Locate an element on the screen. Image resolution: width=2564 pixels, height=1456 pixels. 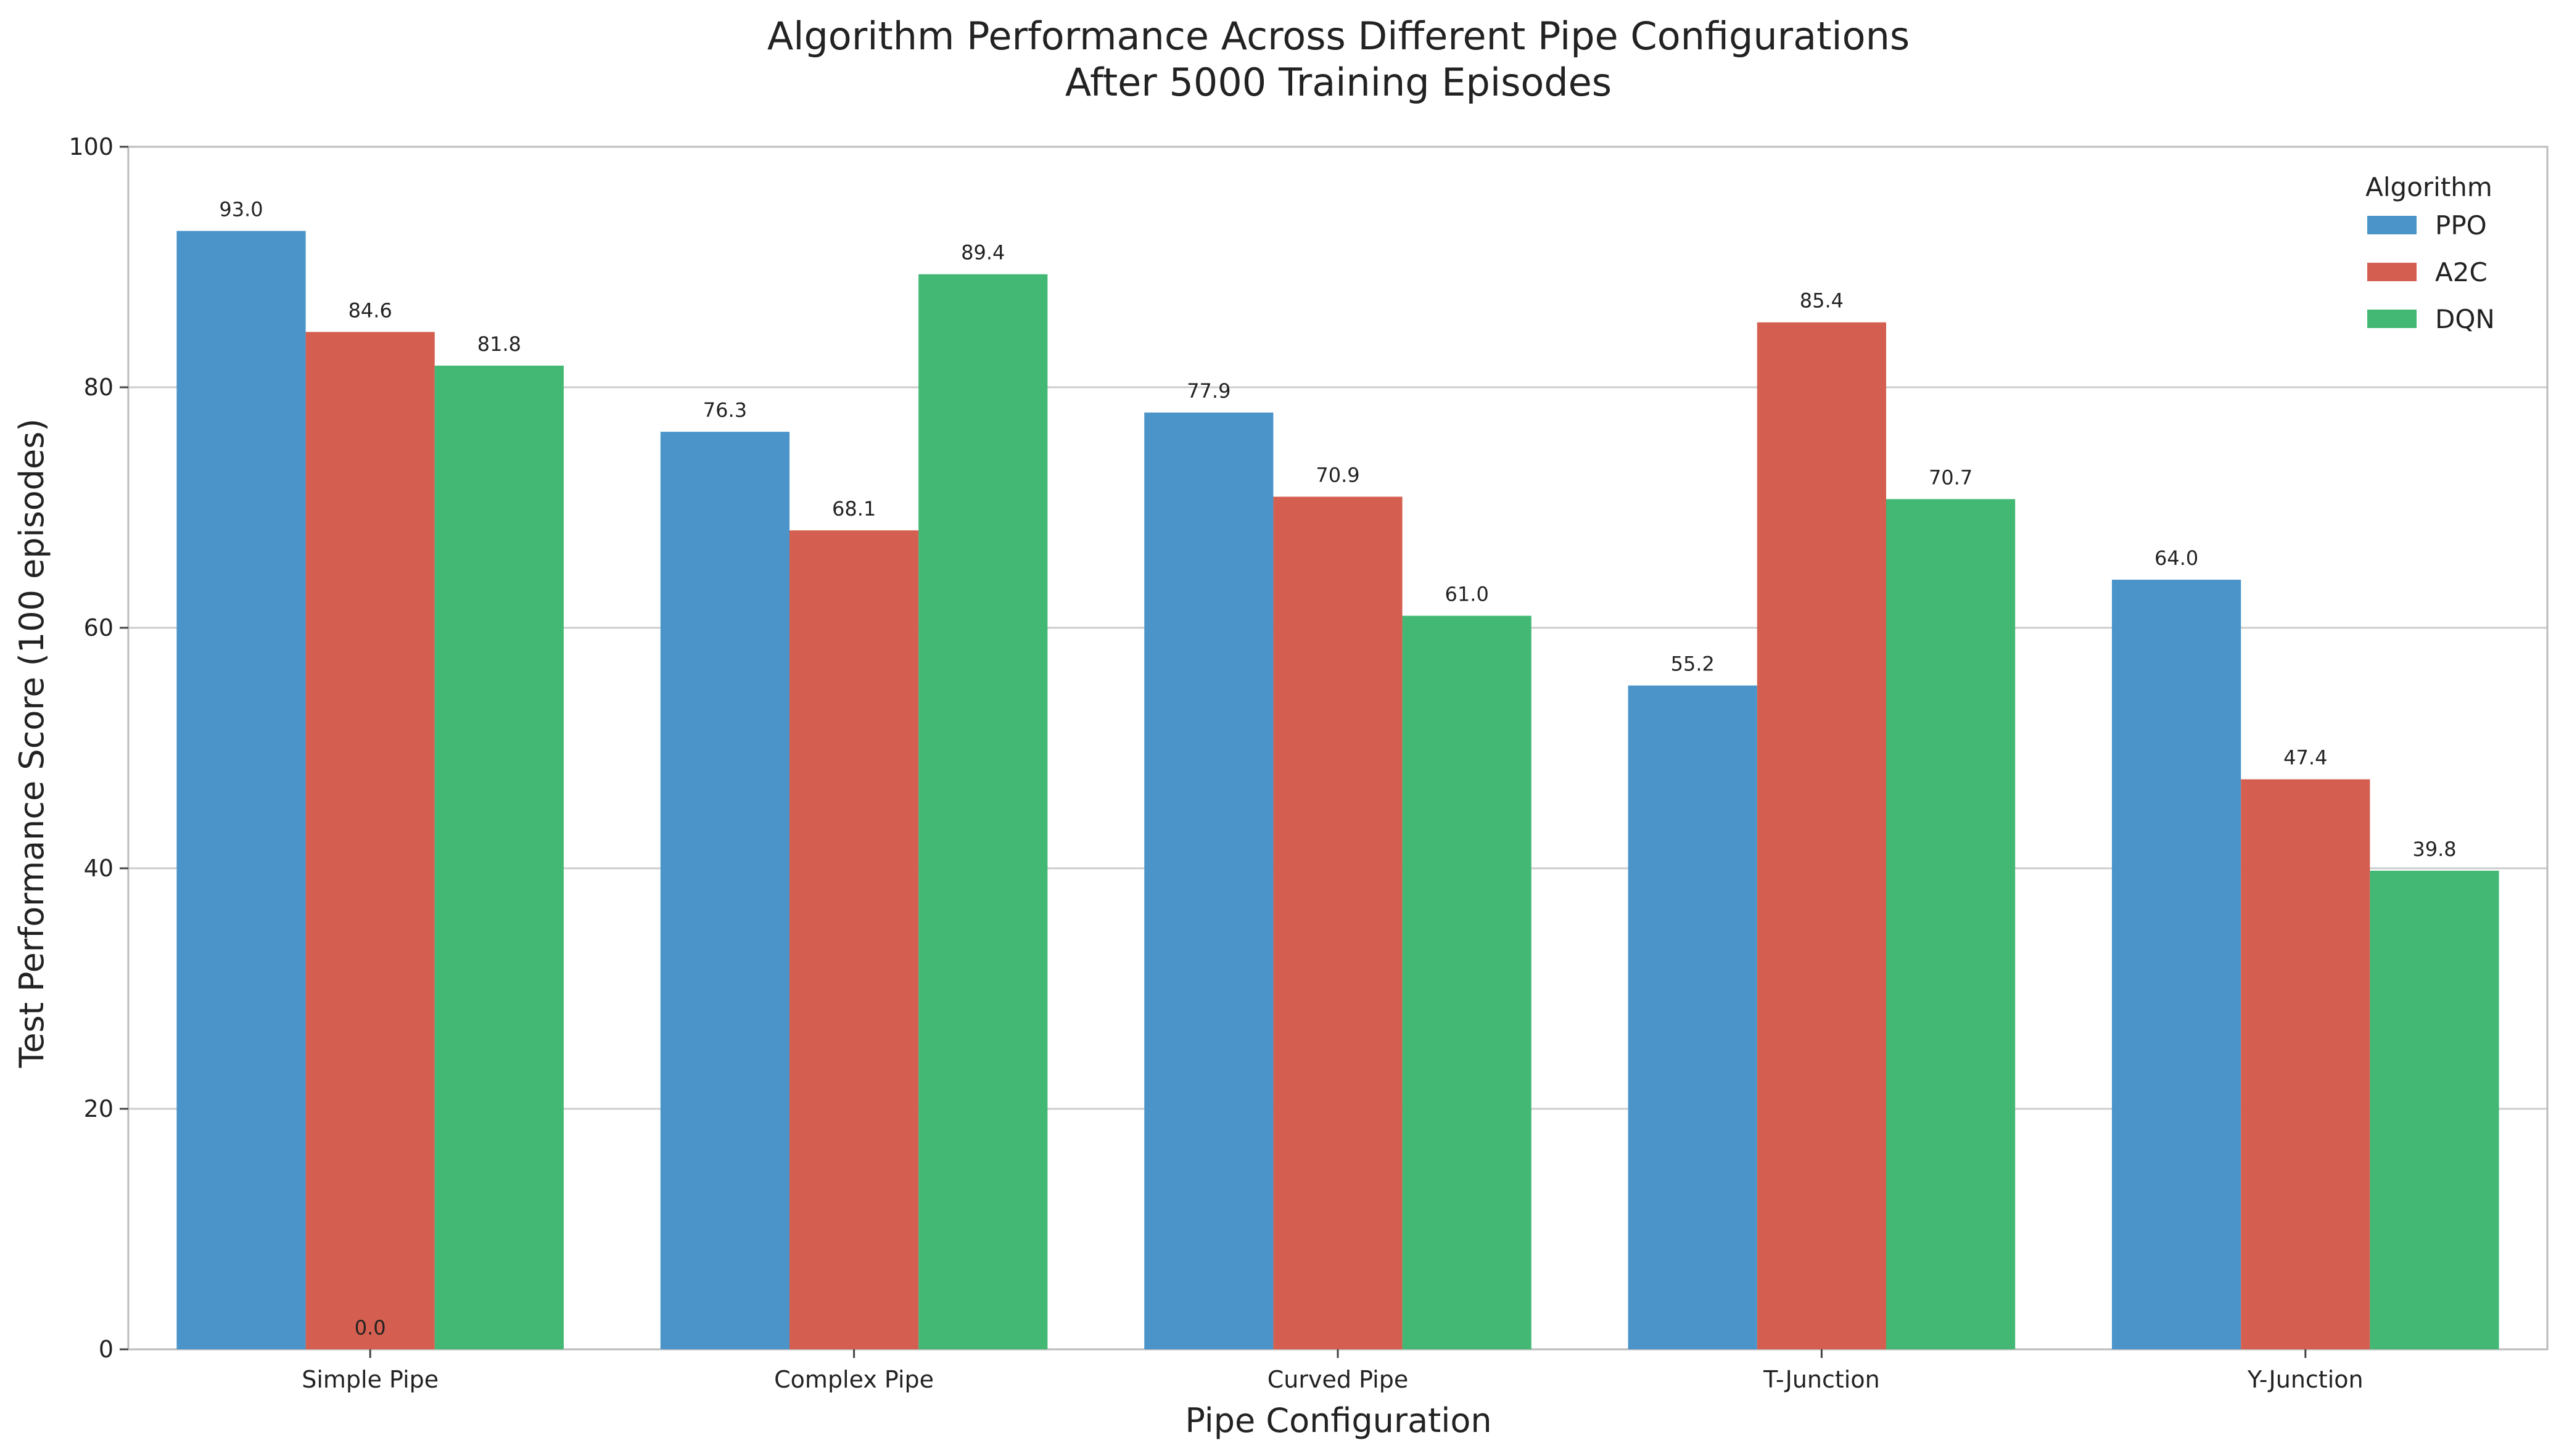
value-label: 70.7 is located at coordinates (1950, 477).